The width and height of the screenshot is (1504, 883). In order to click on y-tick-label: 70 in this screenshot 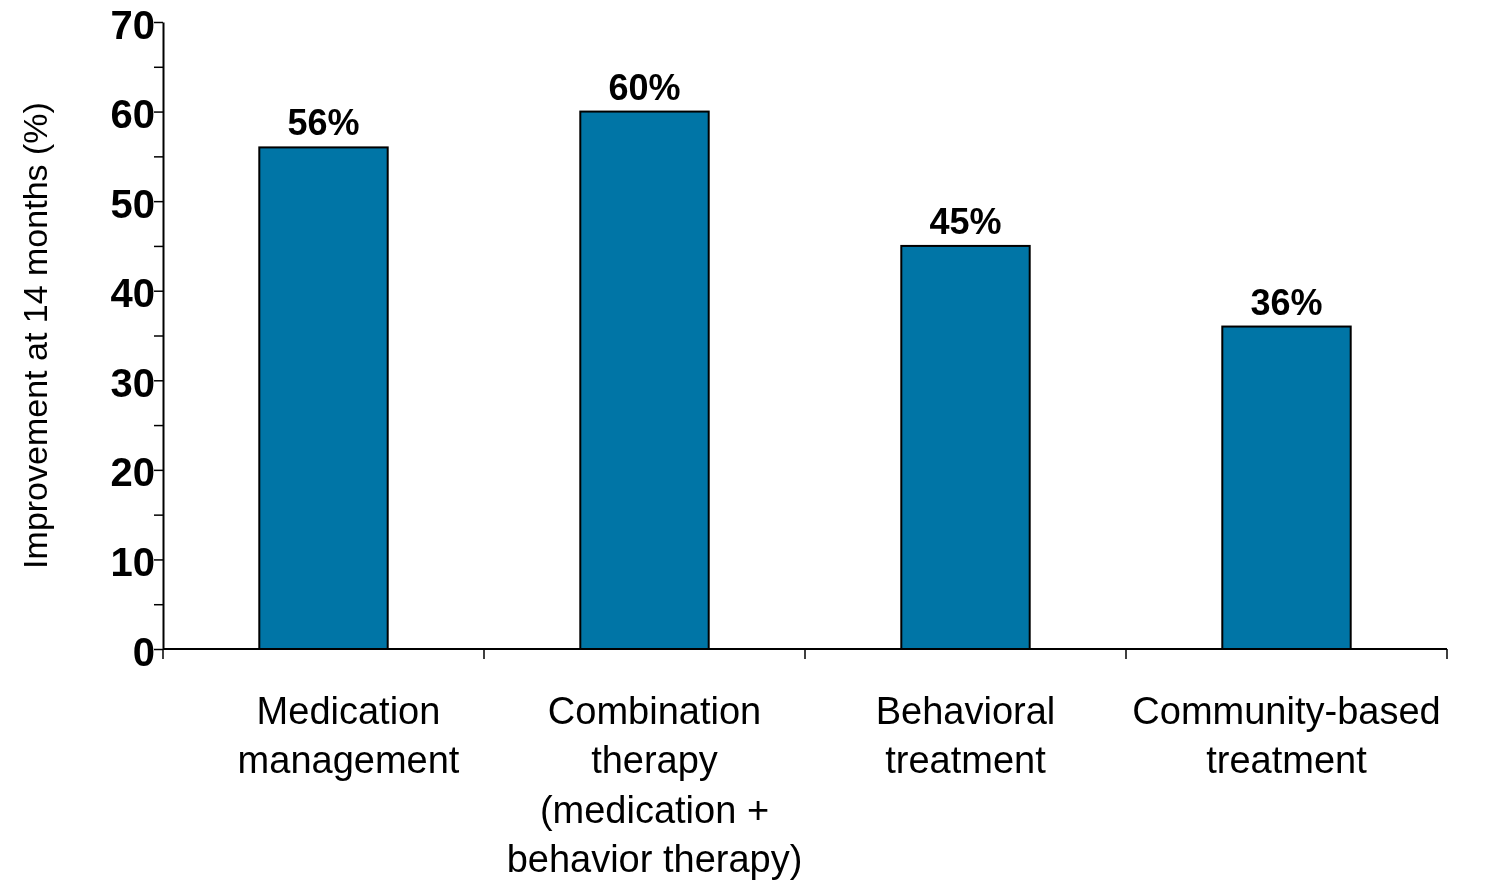, I will do `click(132, 24)`.